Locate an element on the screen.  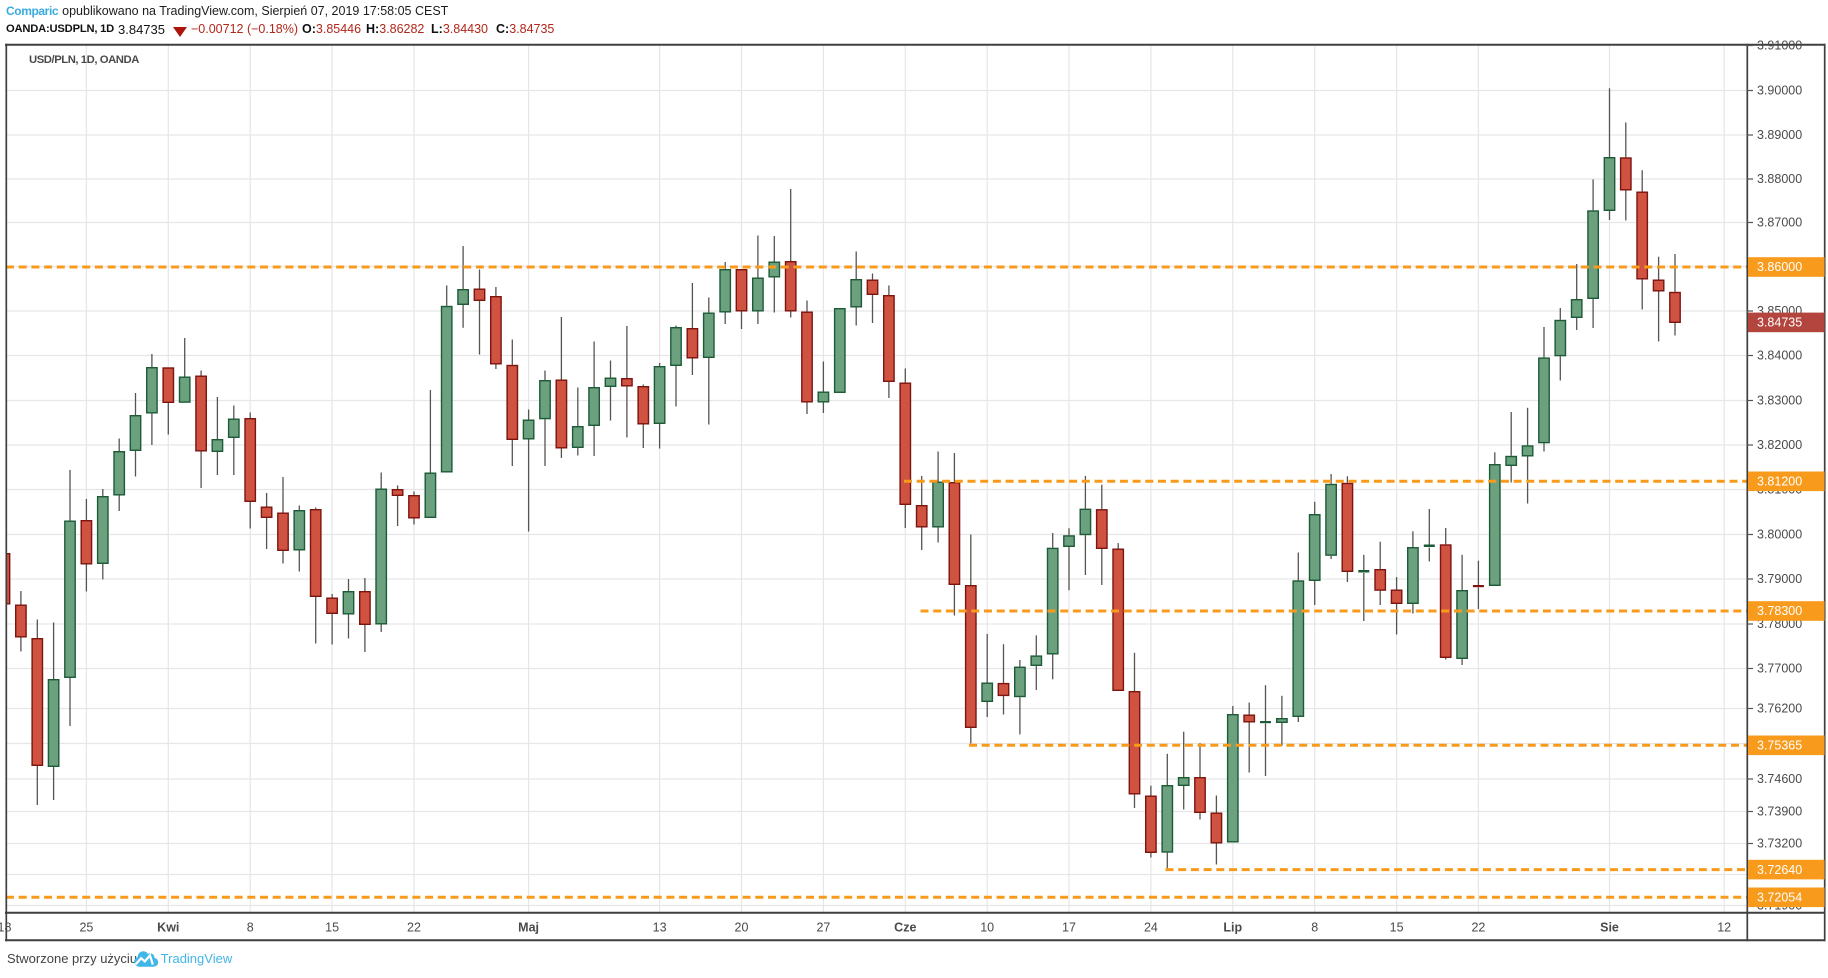
svg-text: 12 is located at coordinates (1724, 928).